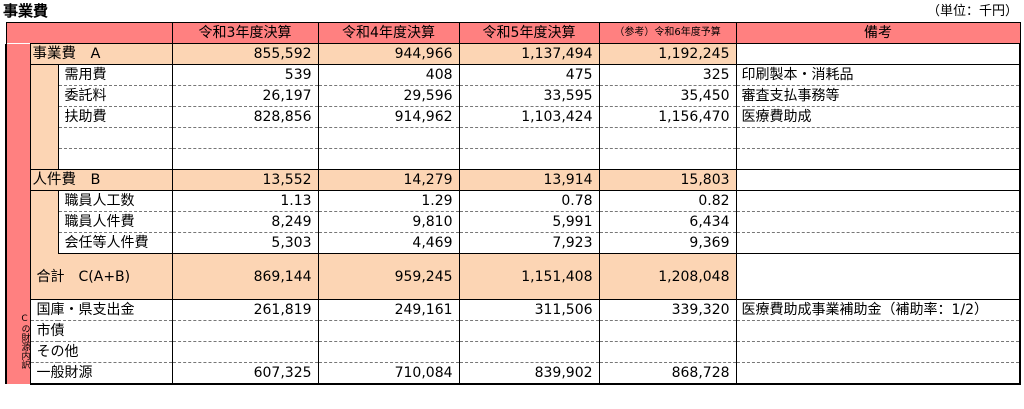 The height and width of the screenshot is (409, 1024). Describe the element at coordinates (245, 310) in the screenshot. I see `value-cell: 261,819` at that location.